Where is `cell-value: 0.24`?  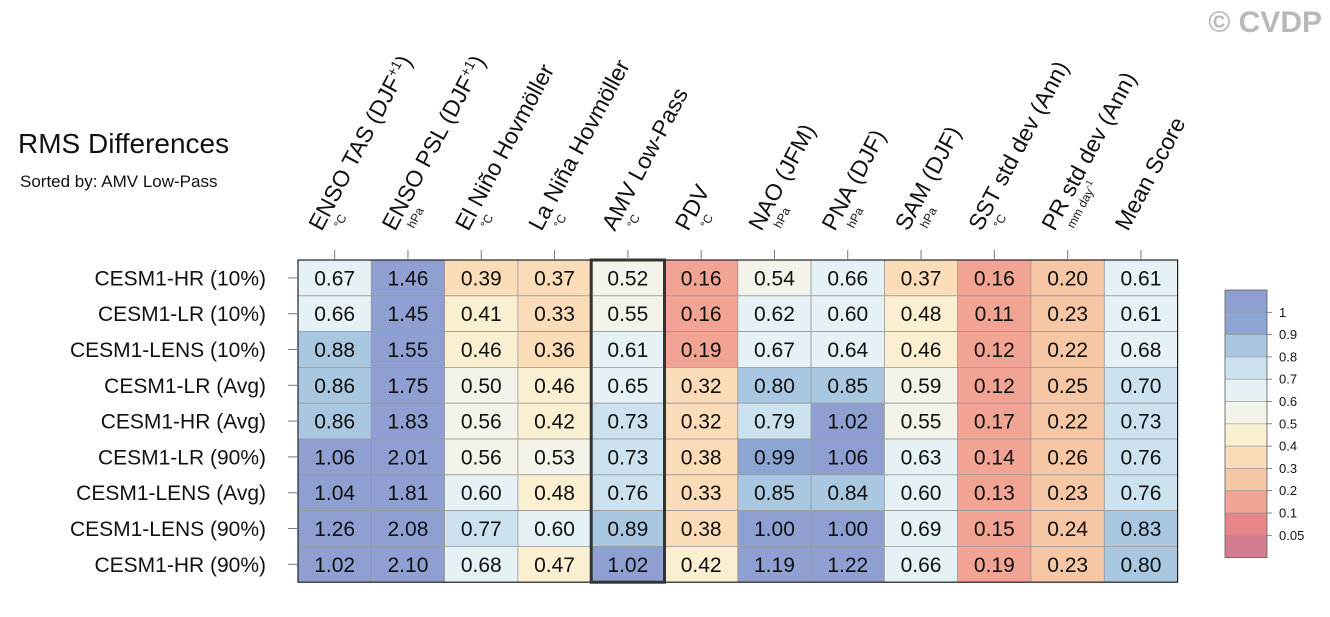
cell-value: 0.24 is located at coordinates (1067, 529).